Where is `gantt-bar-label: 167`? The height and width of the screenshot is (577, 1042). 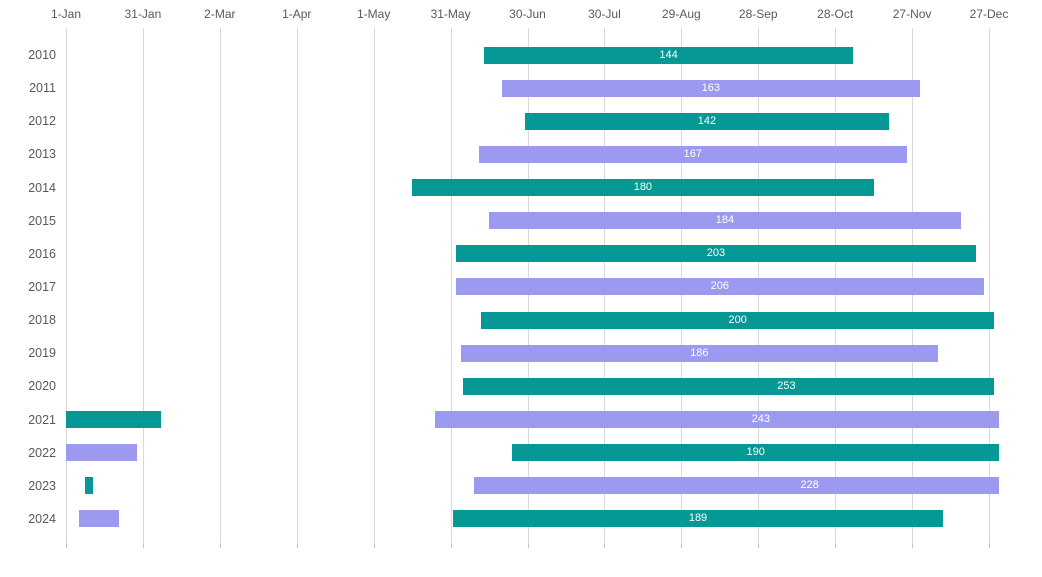
gantt-bar-label: 167 is located at coordinates (693, 153).